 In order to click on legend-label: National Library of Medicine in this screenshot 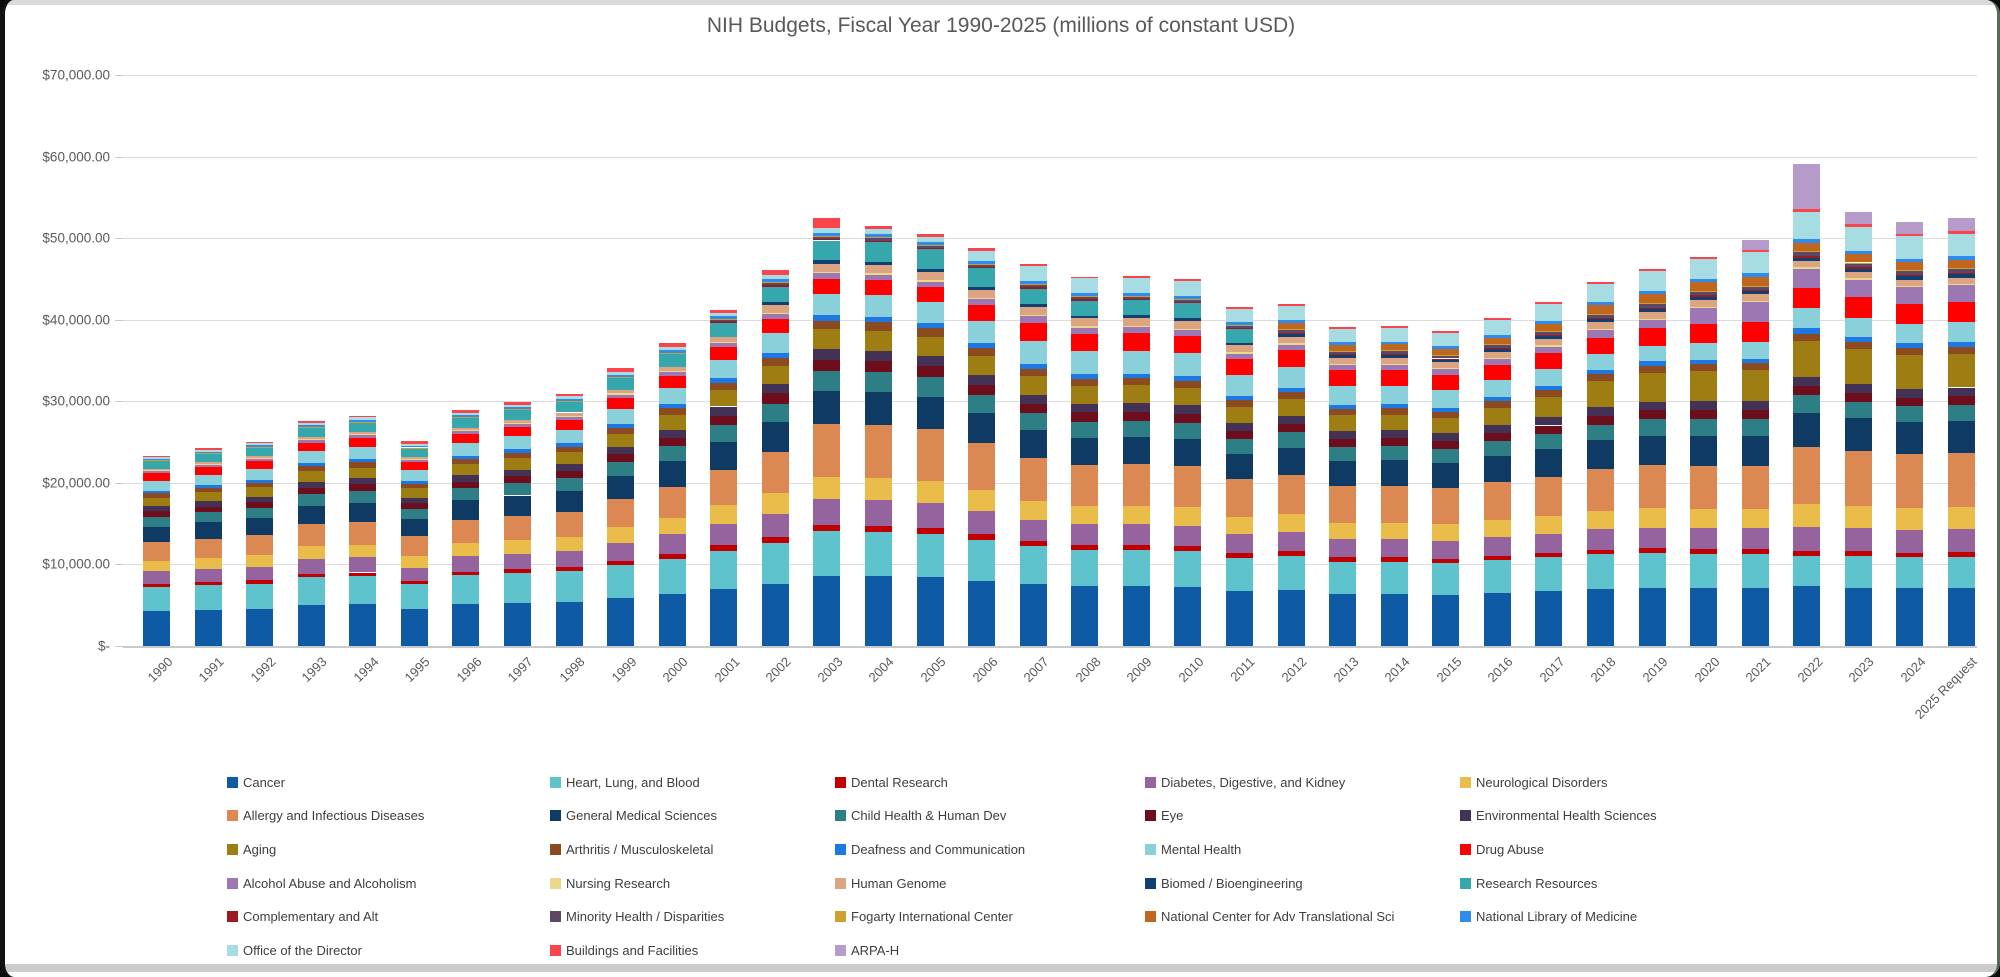, I will do `click(1557, 917)`.